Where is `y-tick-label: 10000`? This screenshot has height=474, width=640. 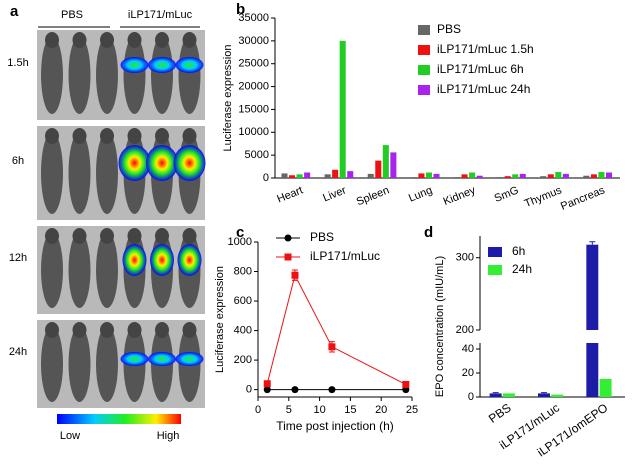
y-tick-label: 10000 is located at coordinates (253, 132).